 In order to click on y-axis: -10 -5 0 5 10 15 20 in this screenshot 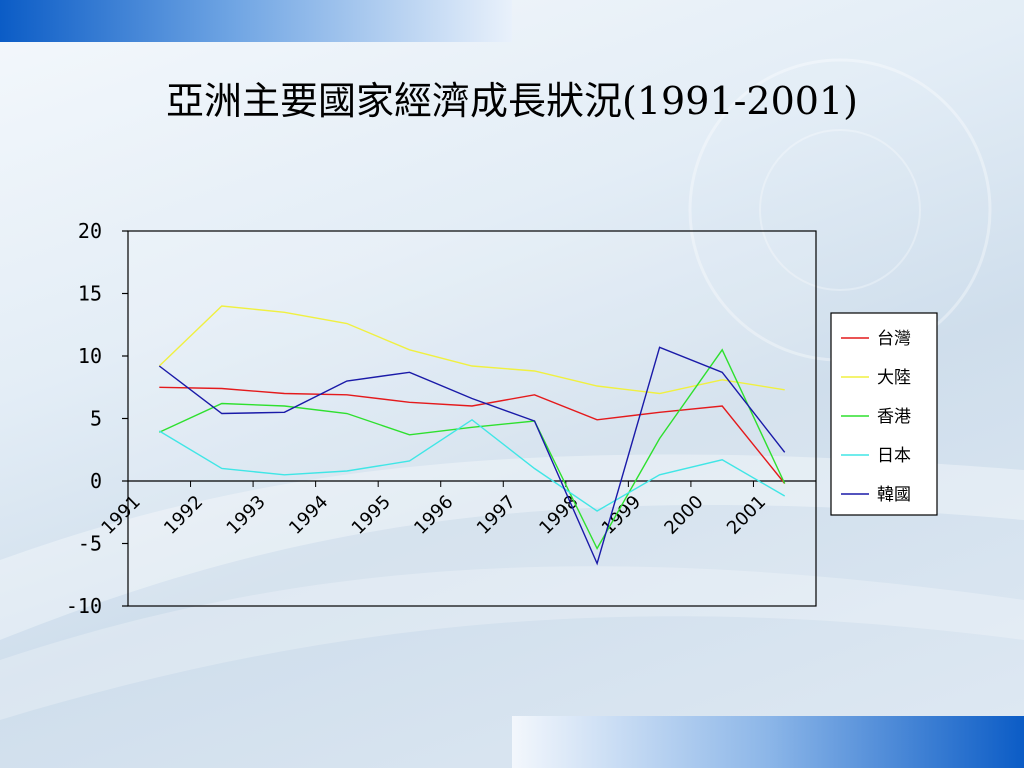, I will do `click(97, 418)`.